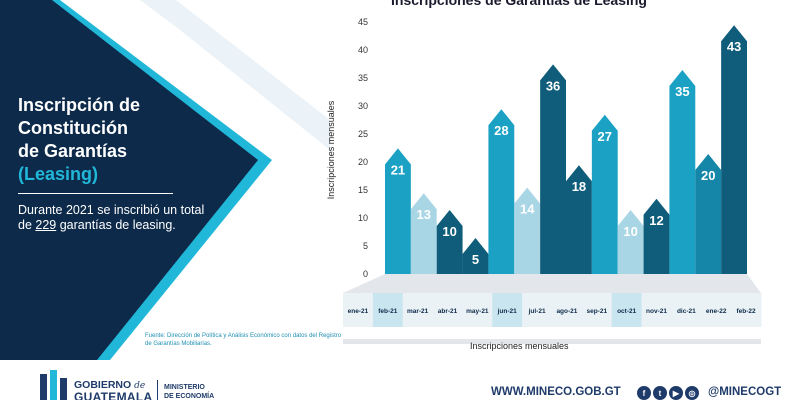 This screenshot has width=800, height=400. What do you see at coordinates (189, 396) in the screenshot?
I see `ministry-line-2: DE ECONOMÍA` at bounding box center [189, 396].